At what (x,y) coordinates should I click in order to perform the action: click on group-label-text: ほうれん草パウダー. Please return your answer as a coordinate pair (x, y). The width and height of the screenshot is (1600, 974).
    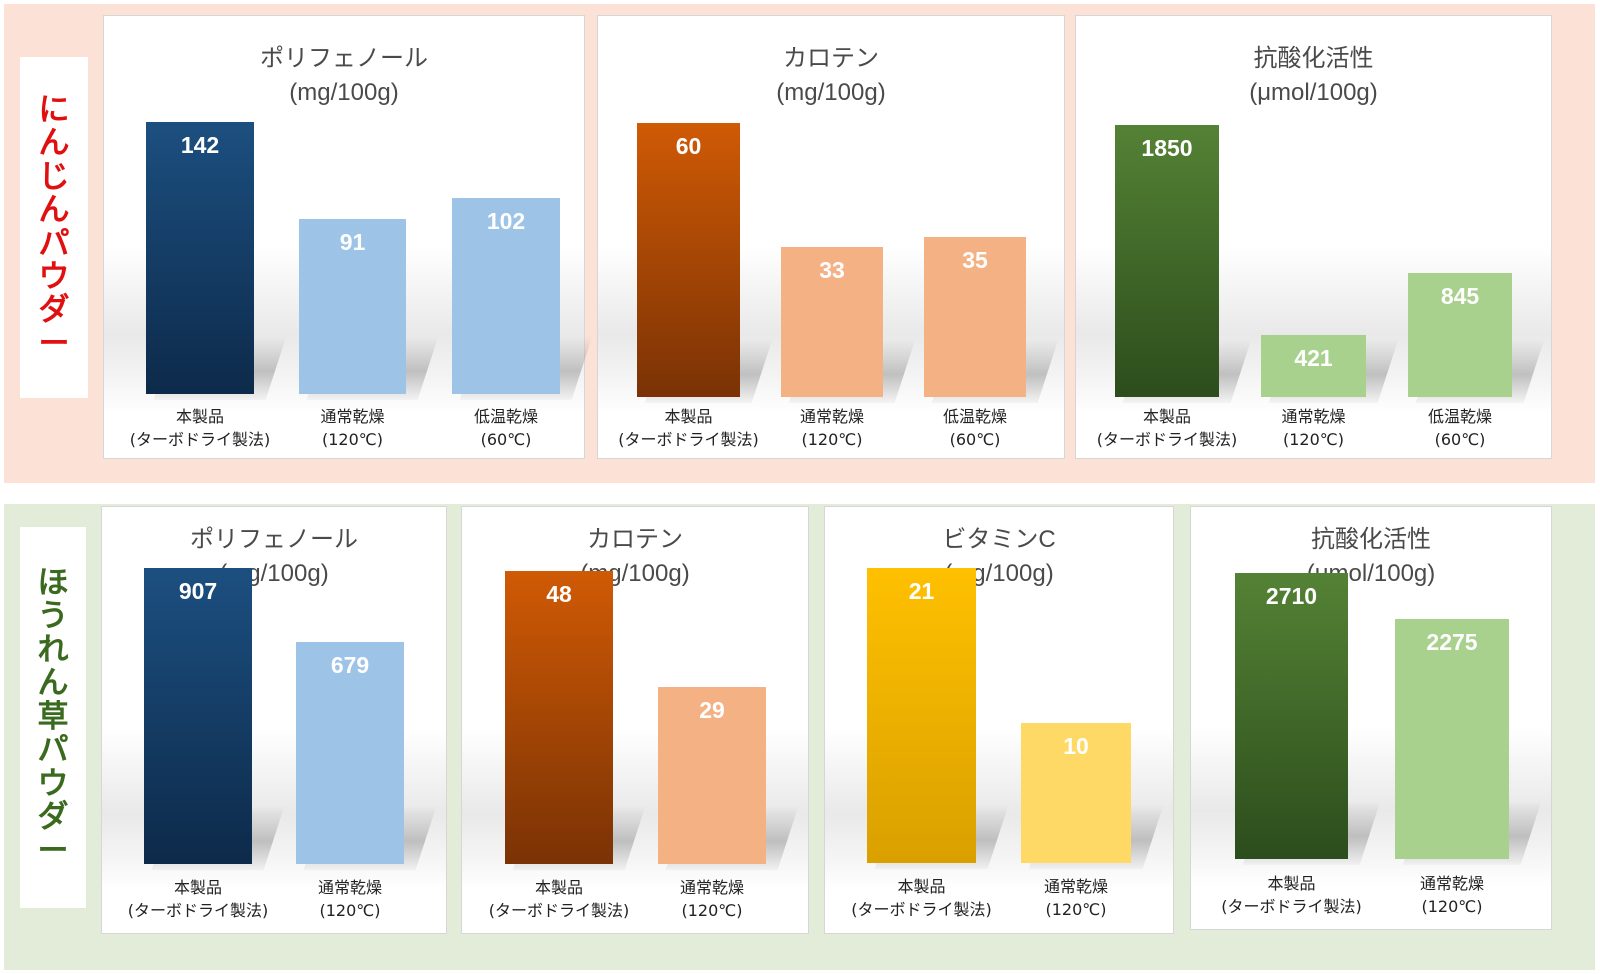
    Looking at the image, I should click on (53, 716).